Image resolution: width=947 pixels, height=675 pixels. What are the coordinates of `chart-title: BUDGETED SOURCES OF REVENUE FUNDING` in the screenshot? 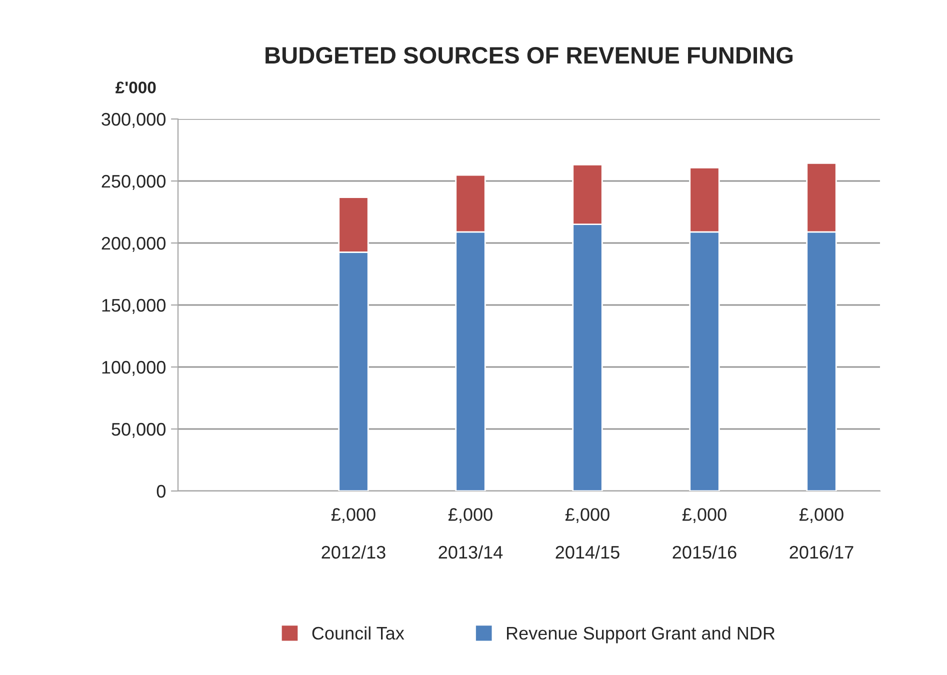 It's located at (529, 55).